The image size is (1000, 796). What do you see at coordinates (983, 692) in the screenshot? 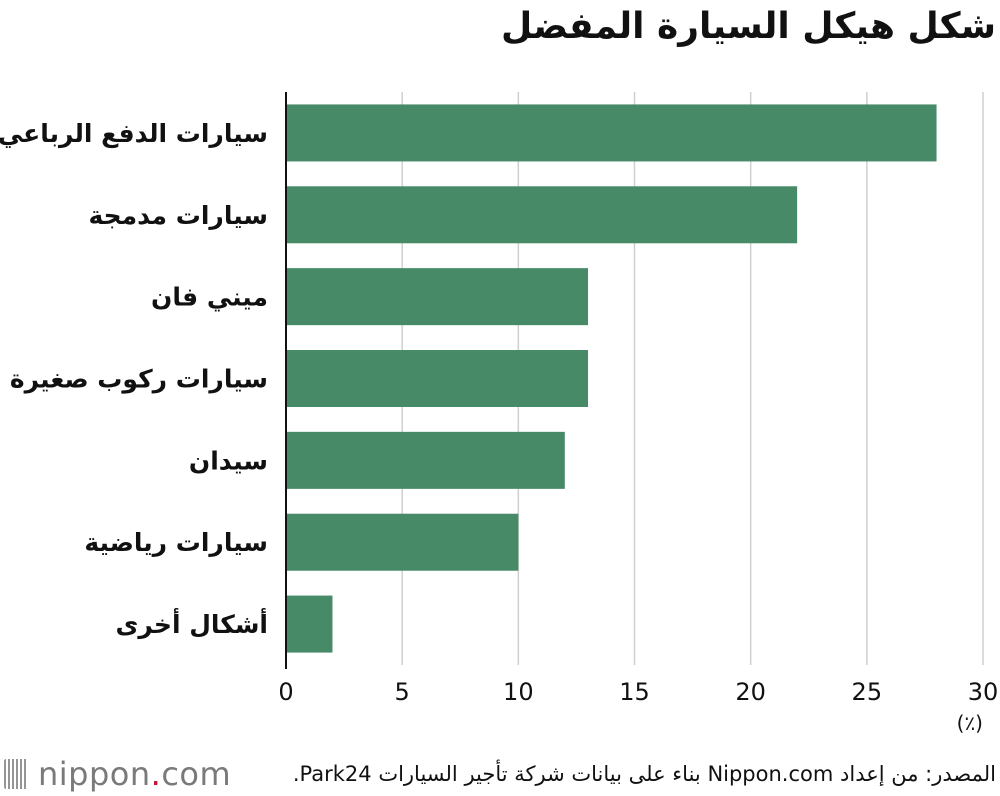
I see `x-tick-label: 30` at bounding box center [983, 692].